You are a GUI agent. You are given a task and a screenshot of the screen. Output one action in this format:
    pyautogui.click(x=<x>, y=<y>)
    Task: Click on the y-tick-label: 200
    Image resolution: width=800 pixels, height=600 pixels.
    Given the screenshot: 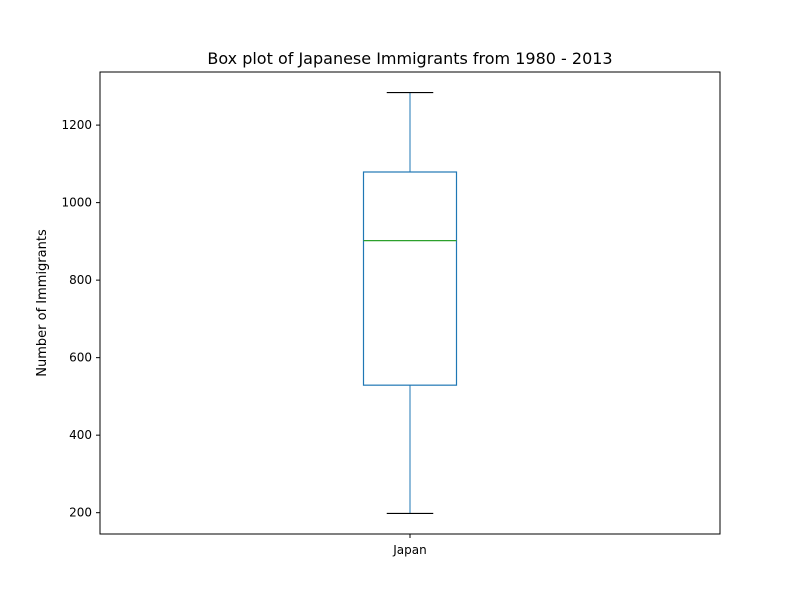 What is the action you would take?
    pyautogui.click(x=80, y=513)
    